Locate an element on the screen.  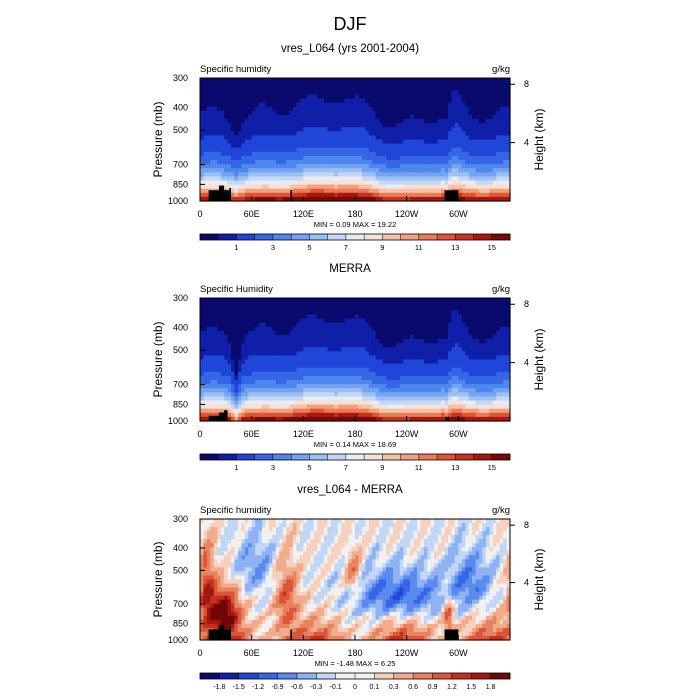
colorbar-label: 3 is located at coordinates (273, 247).